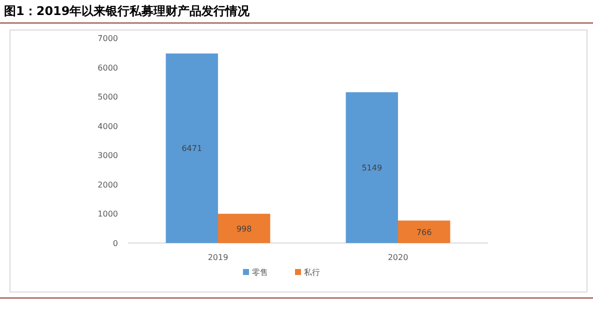 Image resolution: width=593 pixels, height=326 pixels. I want to click on y-tick-label: 5000, so click(108, 97).